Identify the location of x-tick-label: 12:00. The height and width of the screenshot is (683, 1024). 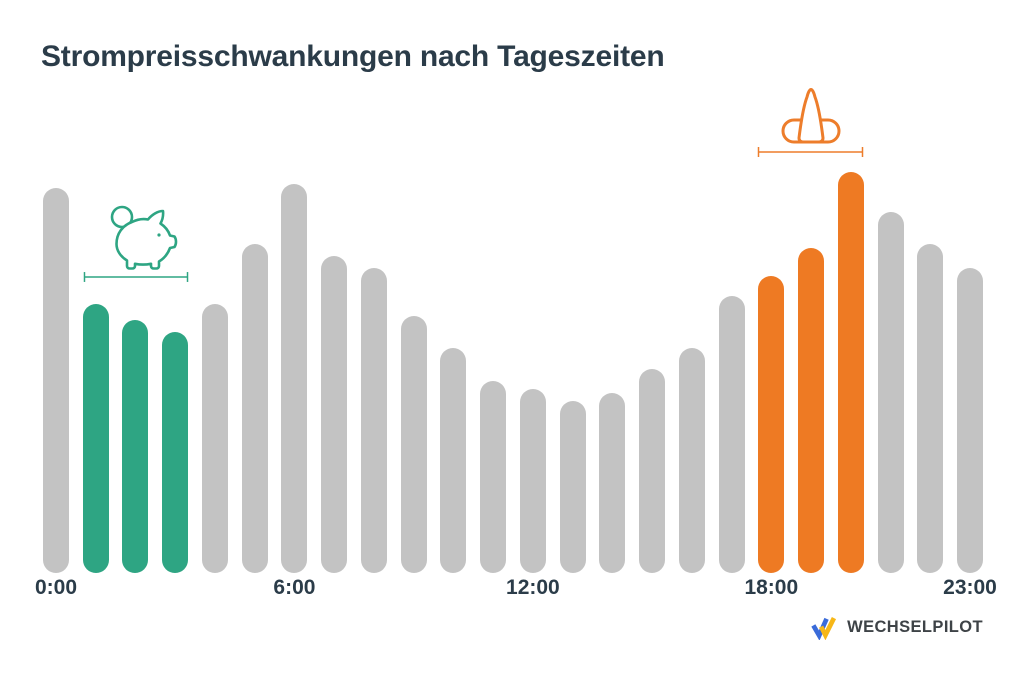
(533, 587).